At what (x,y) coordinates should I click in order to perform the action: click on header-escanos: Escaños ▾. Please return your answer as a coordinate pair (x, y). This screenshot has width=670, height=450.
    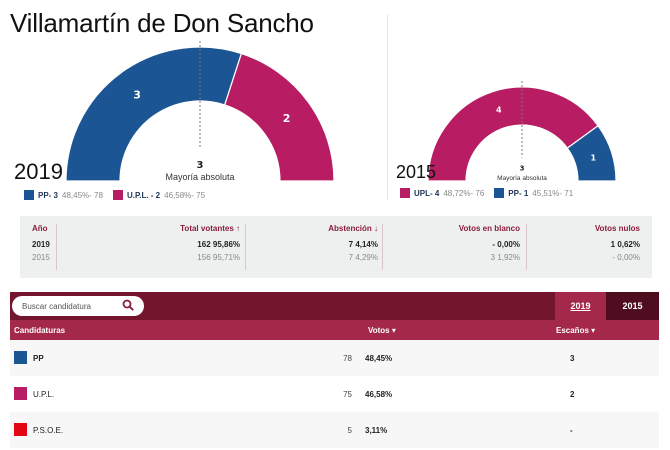
    Looking at the image, I should click on (576, 330).